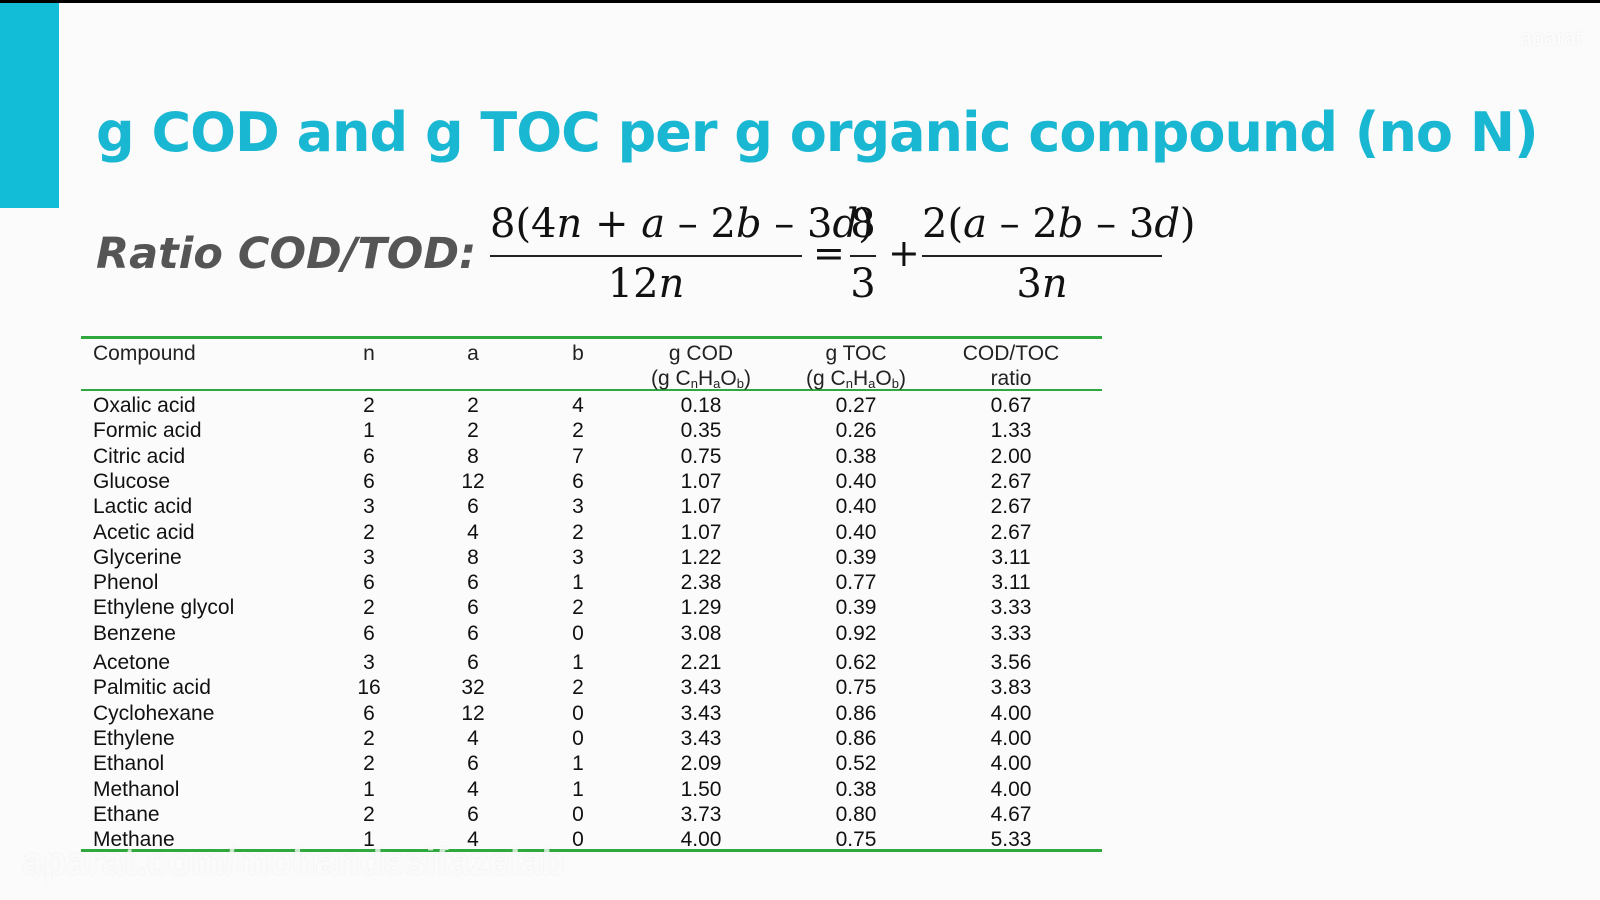 Image resolution: width=1600 pixels, height=900 pixels. What do you see at coordinates (1011, 814) in the screenshot?
I see `cell-cod-toc-ratio: 4.67` at bounding box center [1011, 814].